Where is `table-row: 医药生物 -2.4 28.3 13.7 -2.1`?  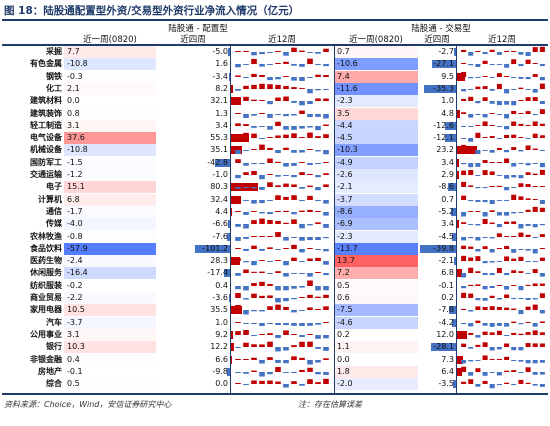
table-row: 医药生物 -2.4 28.3 13.7 -2.1 is located at coordinates (275, 261).